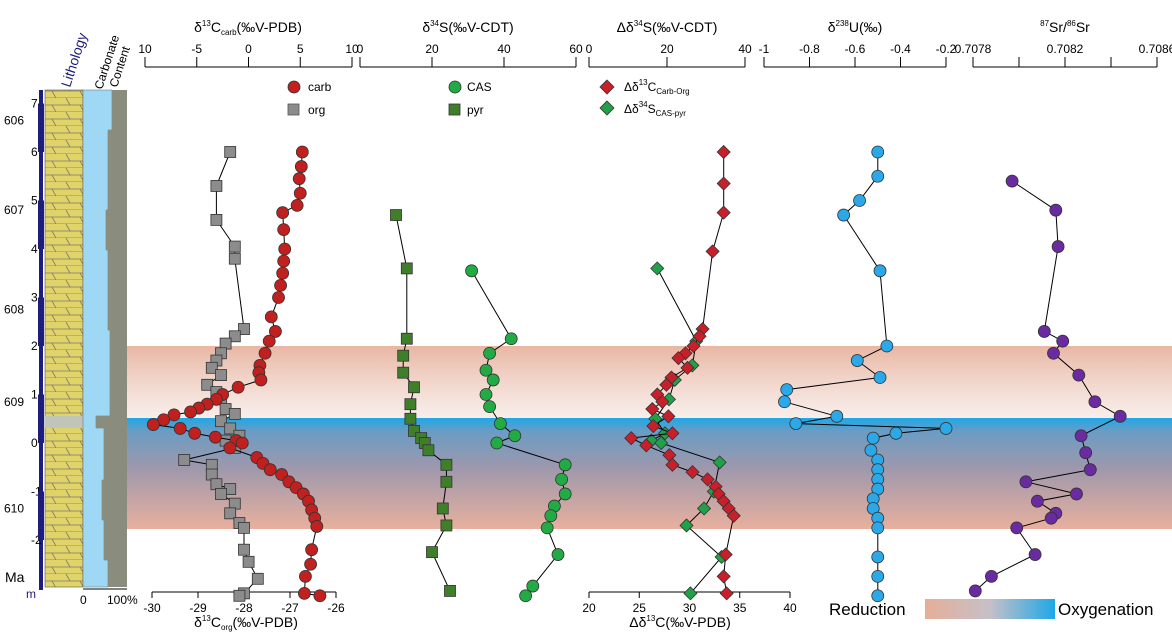 This screenshot has width=1172, height=634. Describe the element at coordinates (14, 310) in the screenshot. I see `ma-tick-2: 608` at that location.